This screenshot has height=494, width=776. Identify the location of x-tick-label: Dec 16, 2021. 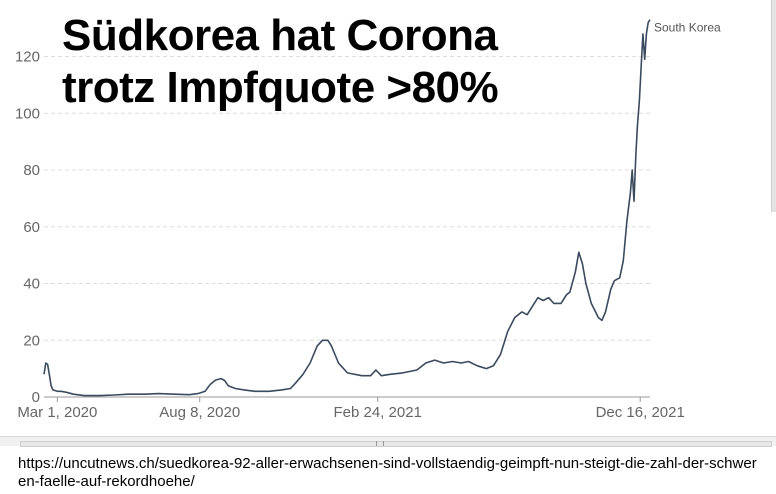
(640, 412).